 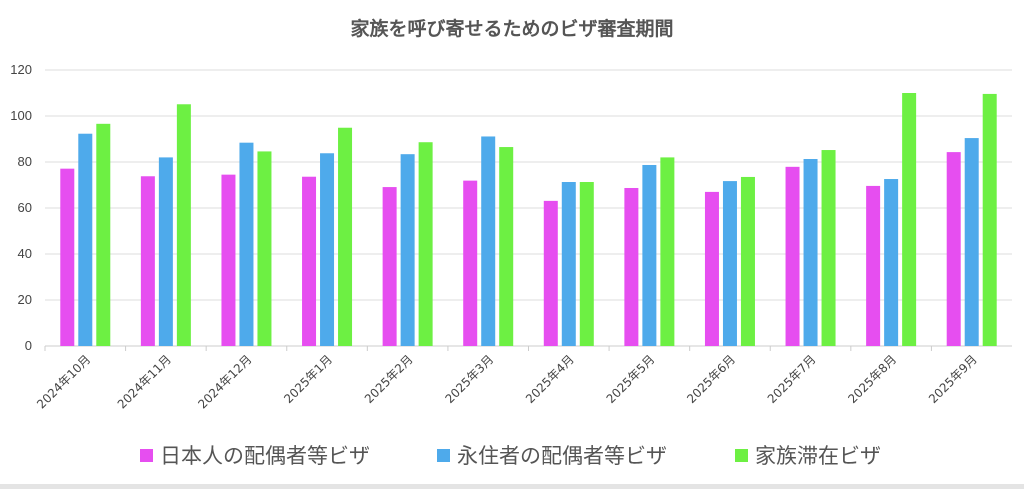 I want to click on x-tick-label: 2025年6月, so click(x=711, y=379).